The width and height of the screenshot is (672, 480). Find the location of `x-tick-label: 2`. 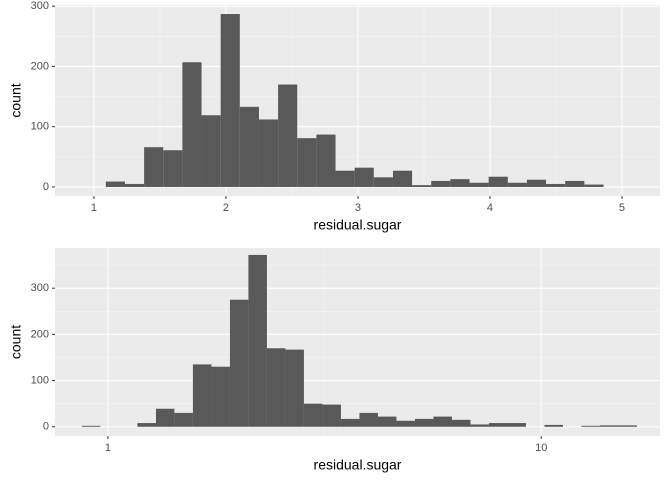

x-tick-label: 2 is located at coordinates (226, 208).